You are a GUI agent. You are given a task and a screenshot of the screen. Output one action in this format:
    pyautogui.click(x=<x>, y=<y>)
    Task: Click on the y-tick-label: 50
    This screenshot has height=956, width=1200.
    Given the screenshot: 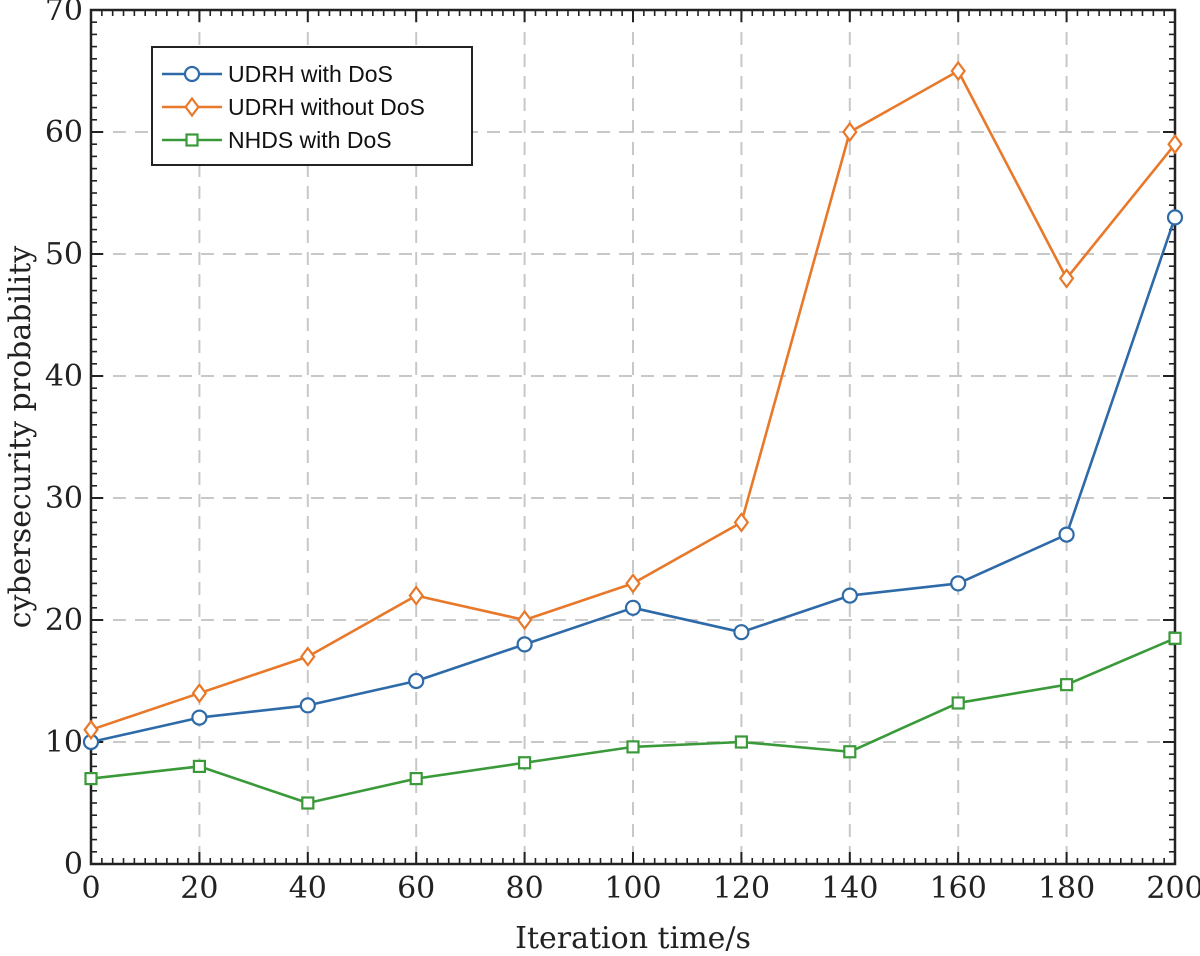 What is the action you would take?
    pyautogui.click(x=64, y=254)
    